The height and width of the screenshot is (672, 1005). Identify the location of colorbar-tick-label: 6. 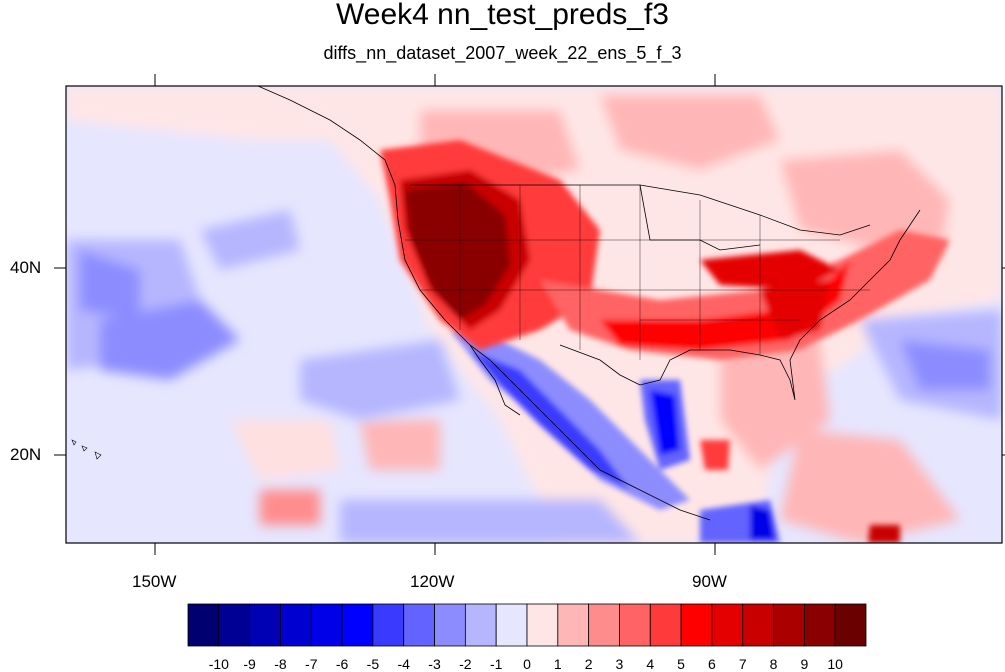
(712, 664).